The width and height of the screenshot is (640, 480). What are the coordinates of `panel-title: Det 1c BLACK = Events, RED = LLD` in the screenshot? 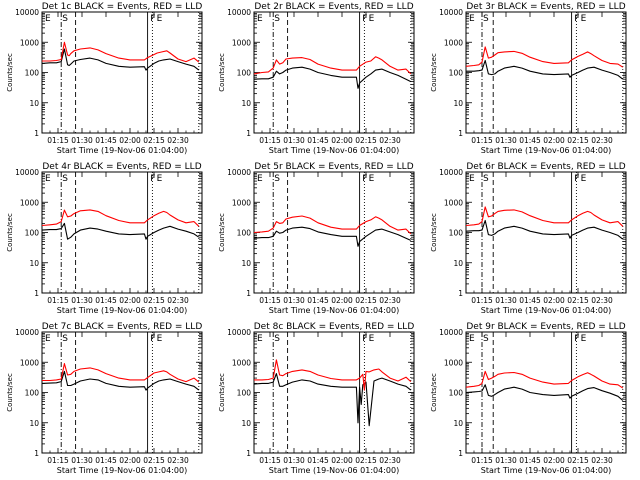 It's located at (122, 7).